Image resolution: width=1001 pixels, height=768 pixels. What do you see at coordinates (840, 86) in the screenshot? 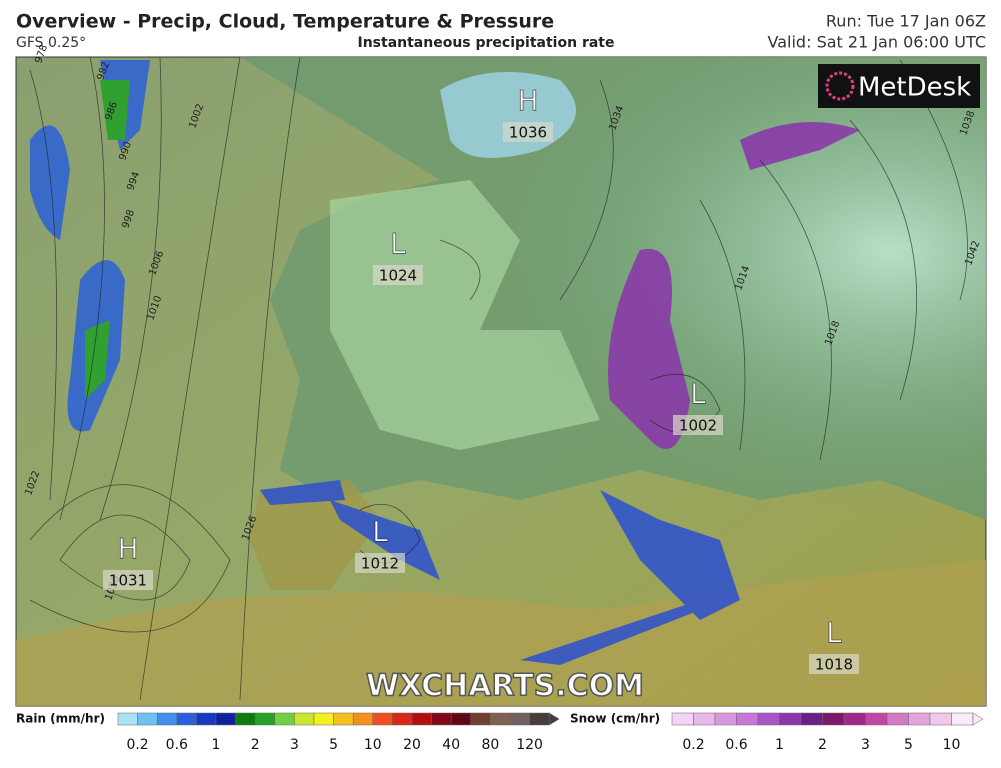
I see `logo-icon` at bounding box center [840, 86].